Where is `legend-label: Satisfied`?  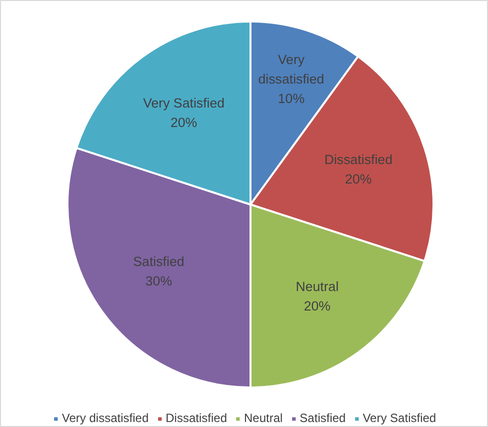
legend-label: Satisfied is located at coordinates (323, 418).